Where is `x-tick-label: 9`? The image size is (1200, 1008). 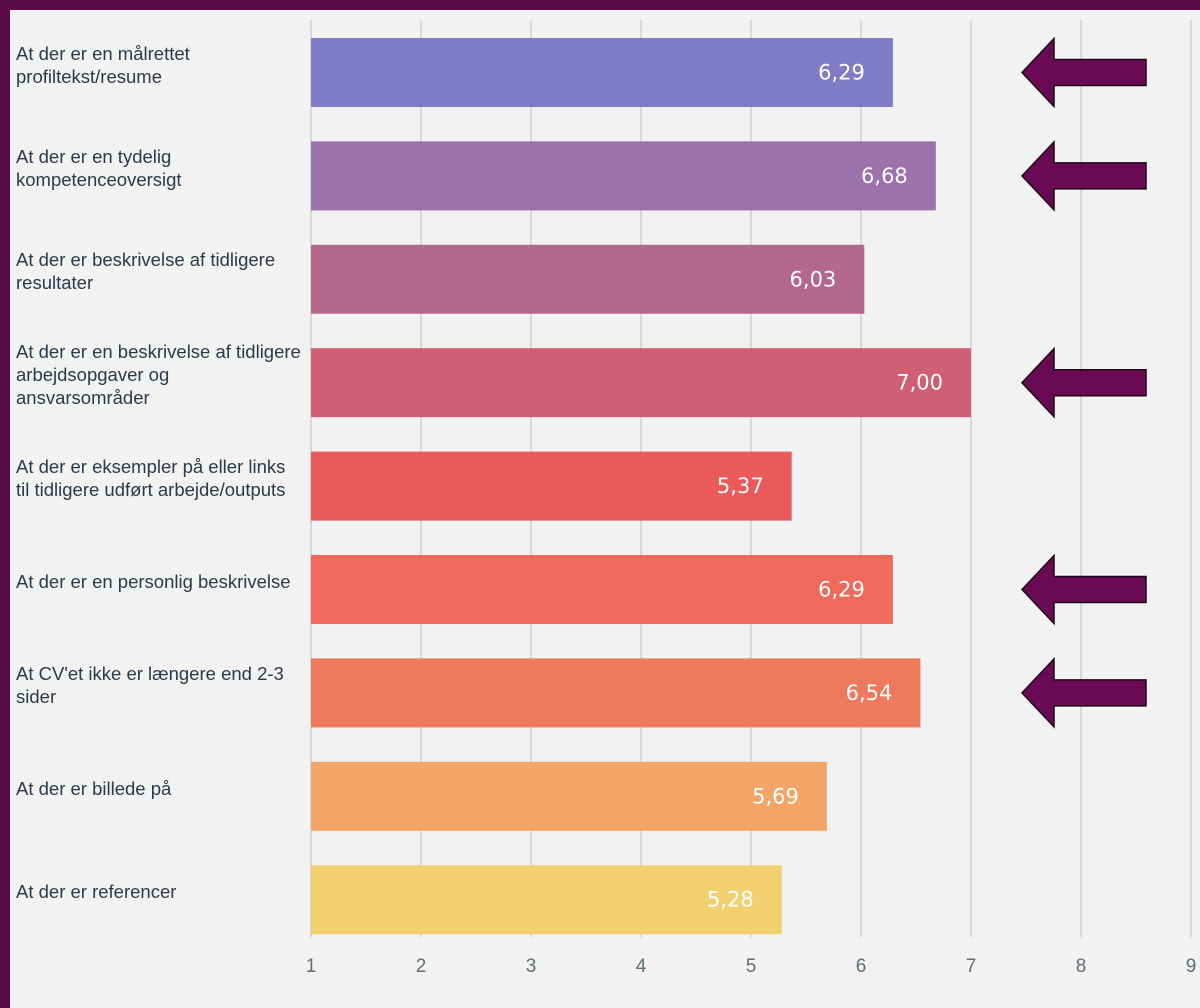 x-tick-label: 9 is located at coordinates (1191, 966).